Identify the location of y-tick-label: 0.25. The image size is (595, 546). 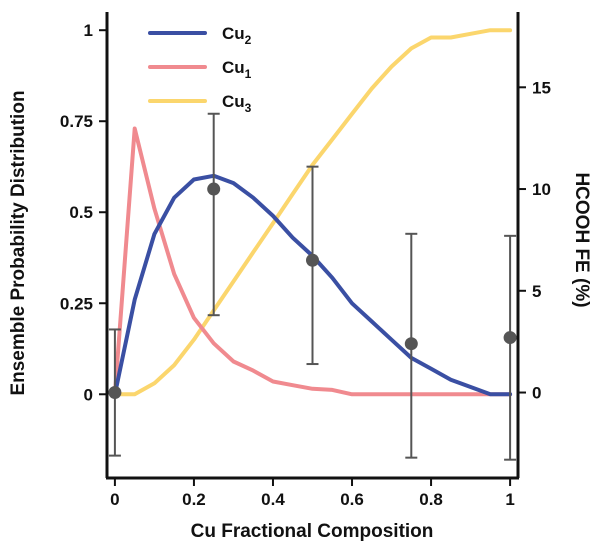
(76, 303).